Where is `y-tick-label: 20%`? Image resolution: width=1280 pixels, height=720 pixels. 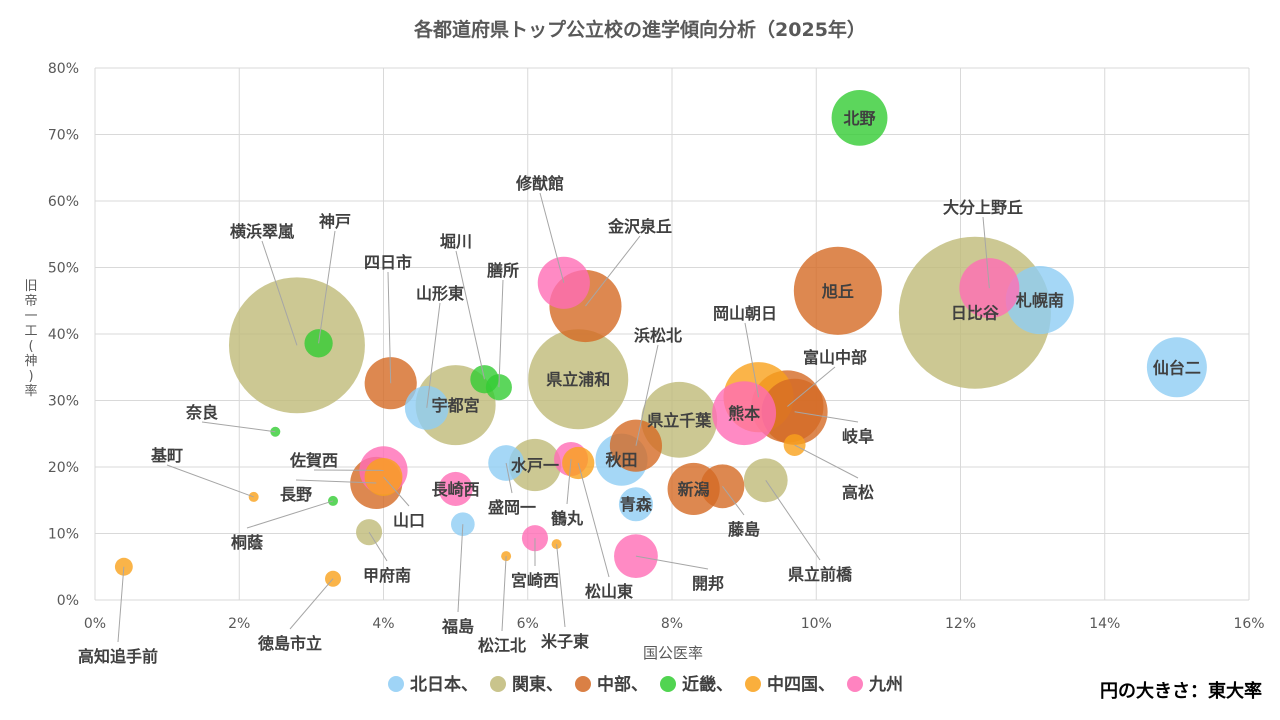 y-tick-label: 20% is located at coordinates (63, 468).